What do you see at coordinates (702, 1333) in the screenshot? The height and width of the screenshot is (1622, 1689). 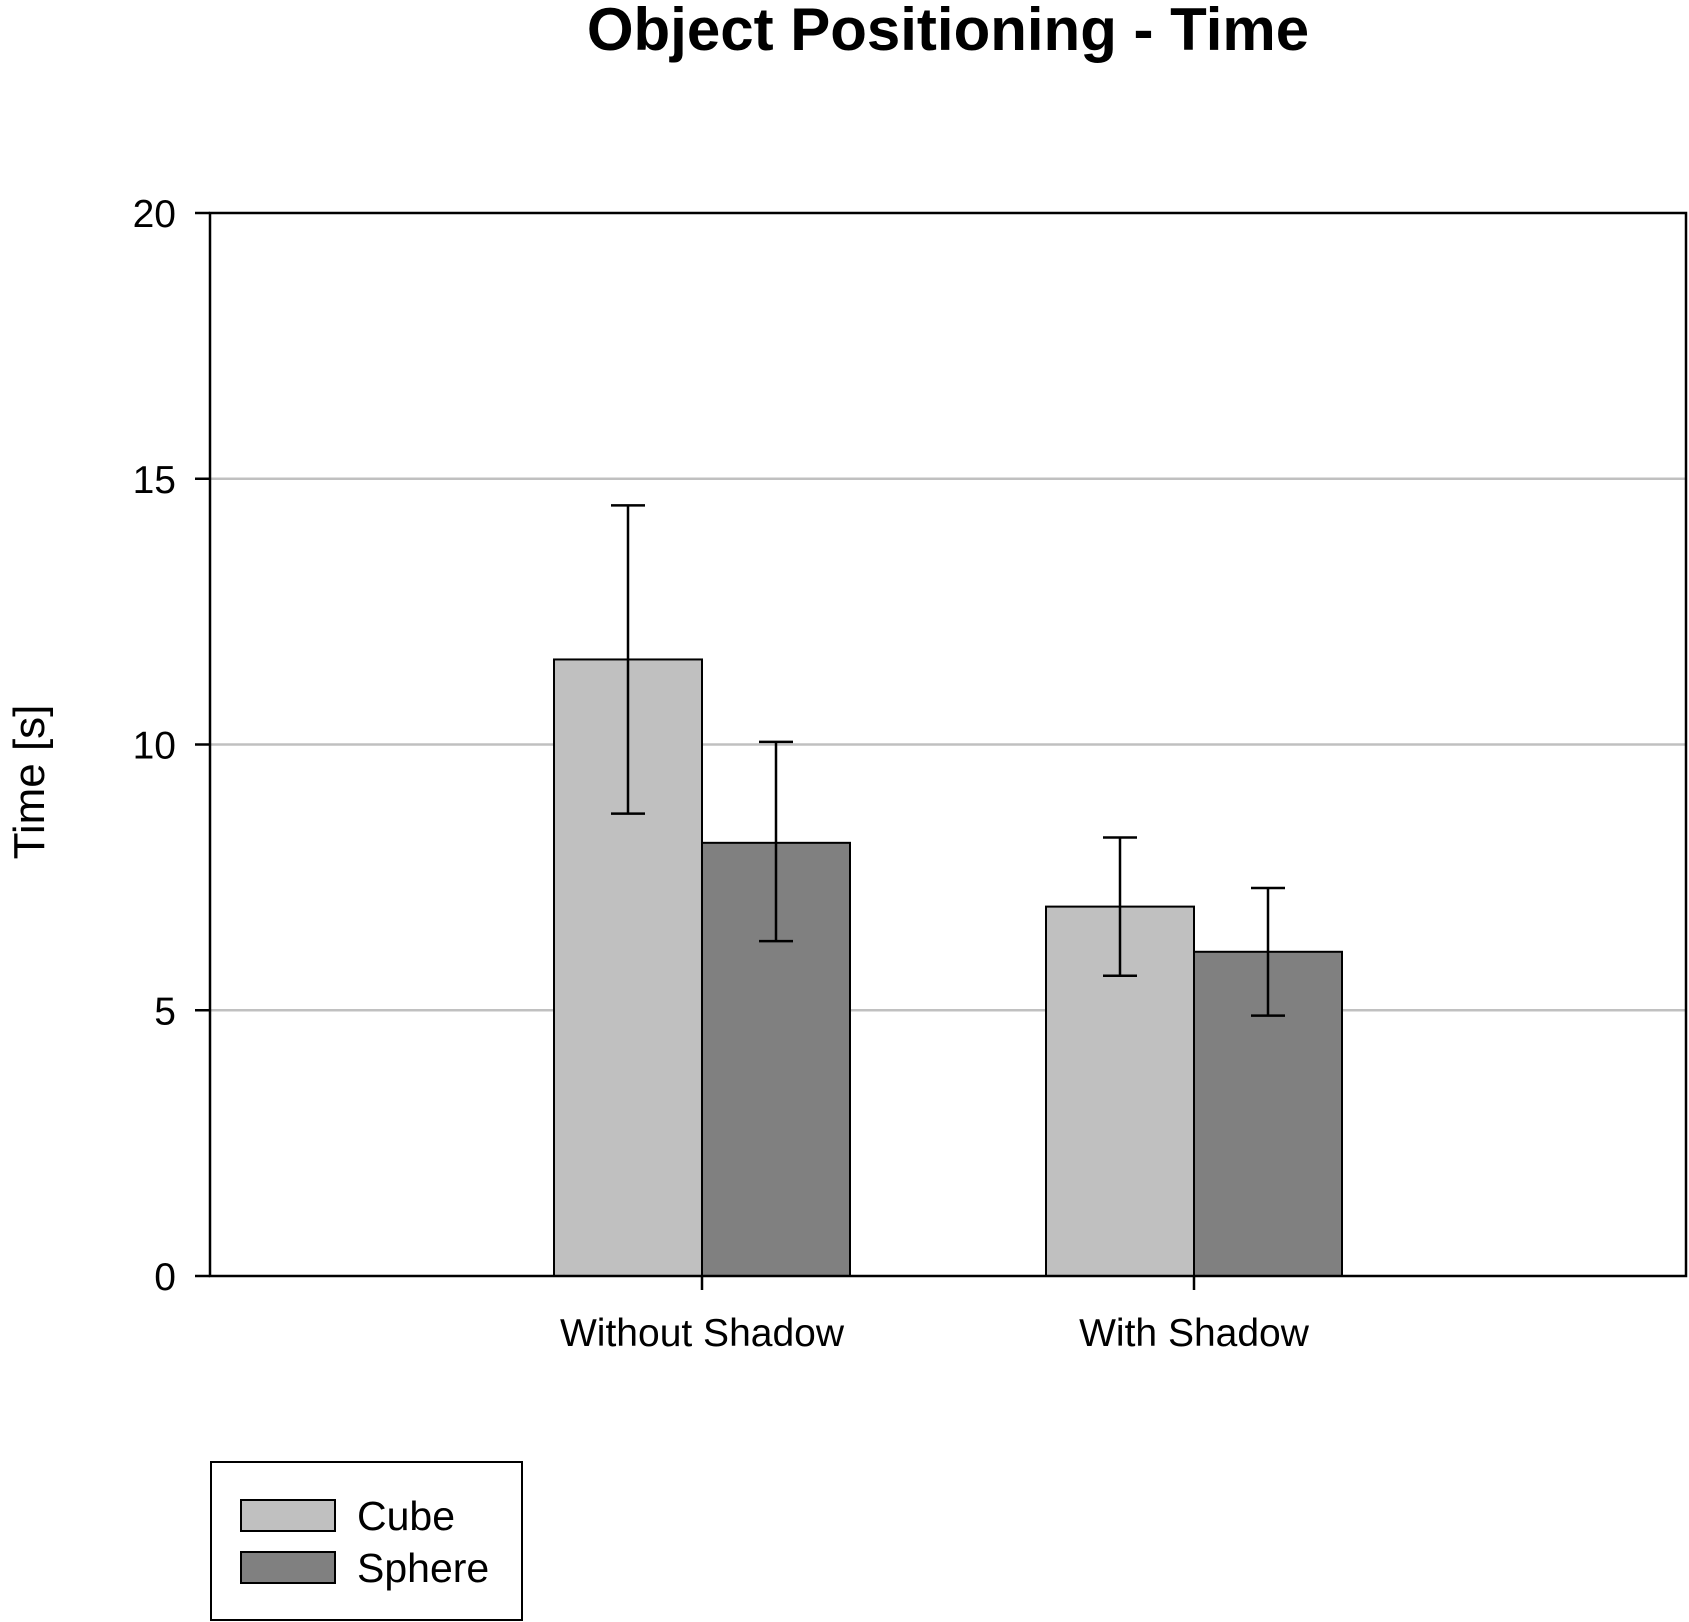 I see `x-tick-label: Without Shadow` at bounding box center [702, 1333].